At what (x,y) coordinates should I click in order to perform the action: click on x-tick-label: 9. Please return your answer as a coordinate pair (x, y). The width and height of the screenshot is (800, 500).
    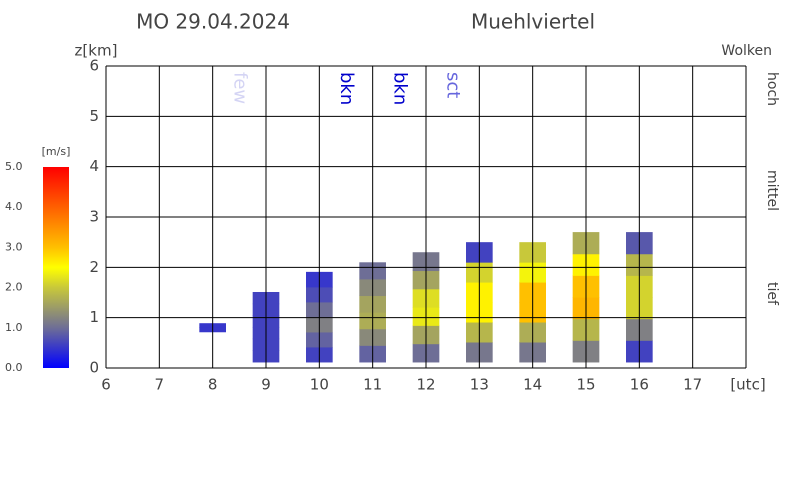
    Looking at the image, I should click on (266, 385).